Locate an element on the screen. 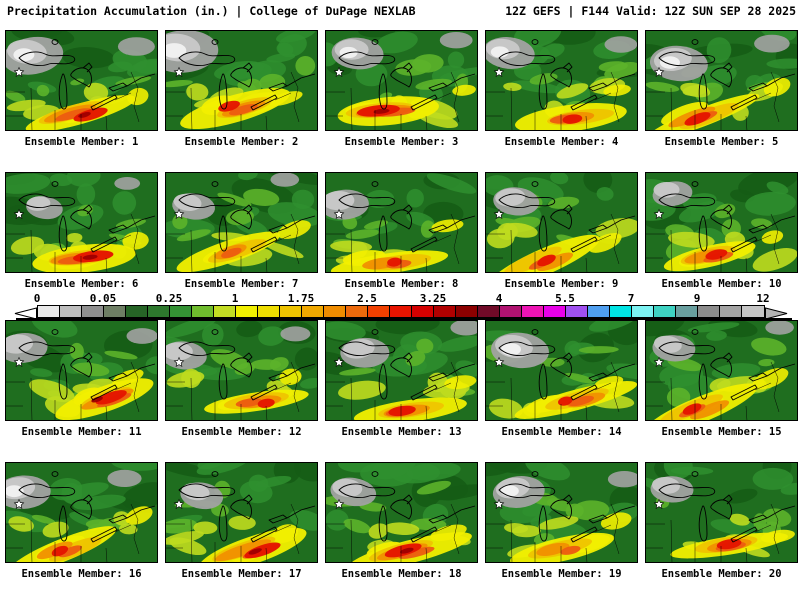 Image resolution: width=800 pixels, height=600 pixels. ensemble-panel: Ensemble Member: 7 is located at coordinates (241, 231).